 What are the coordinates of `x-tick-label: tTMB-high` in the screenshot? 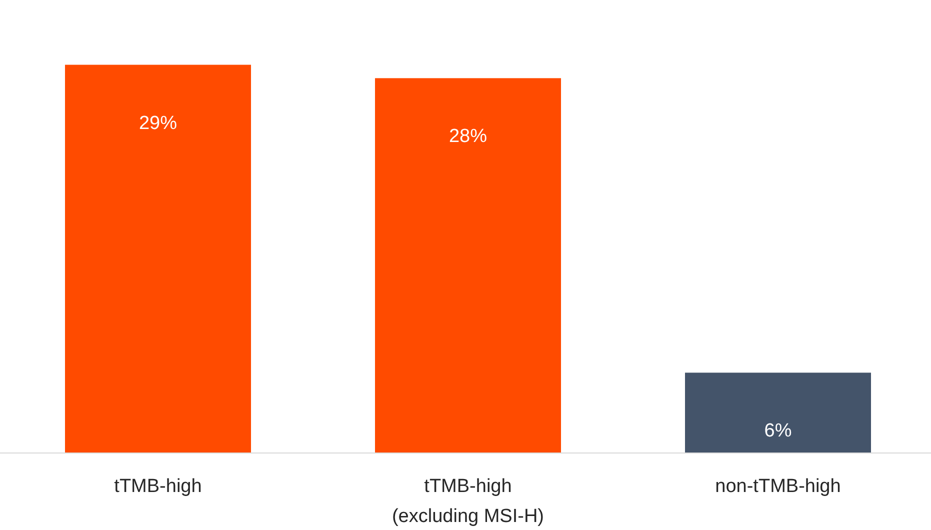 It's located at (158, 486).